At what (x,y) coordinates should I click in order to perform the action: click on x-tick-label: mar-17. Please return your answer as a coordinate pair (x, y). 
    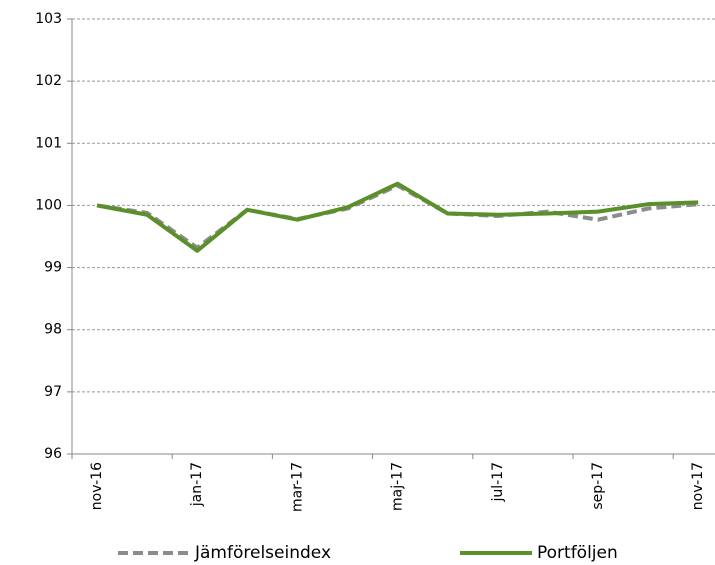
    Looking at the image, I should click on (297, 487).